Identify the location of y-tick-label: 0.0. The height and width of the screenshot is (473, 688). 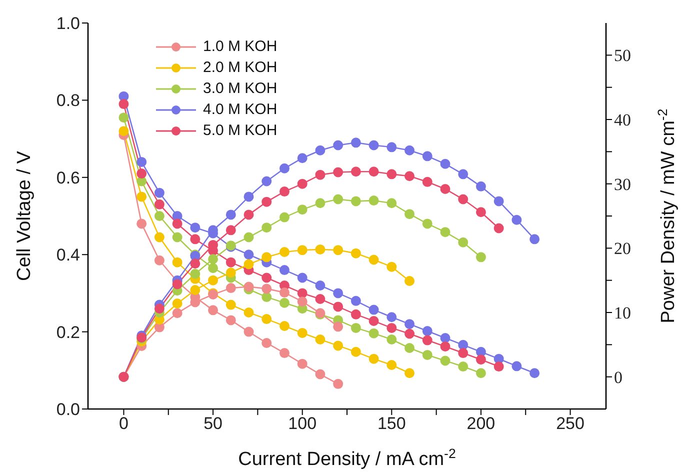
(68, 410).